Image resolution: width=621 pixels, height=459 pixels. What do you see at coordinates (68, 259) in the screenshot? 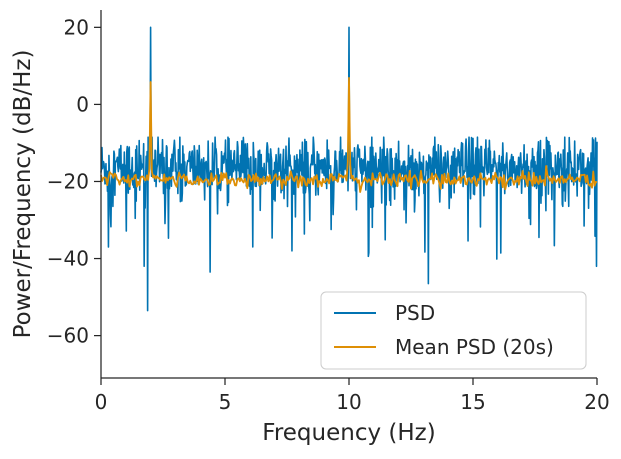
I see `y-tick-label: −40` at bounding box center [68, 259].